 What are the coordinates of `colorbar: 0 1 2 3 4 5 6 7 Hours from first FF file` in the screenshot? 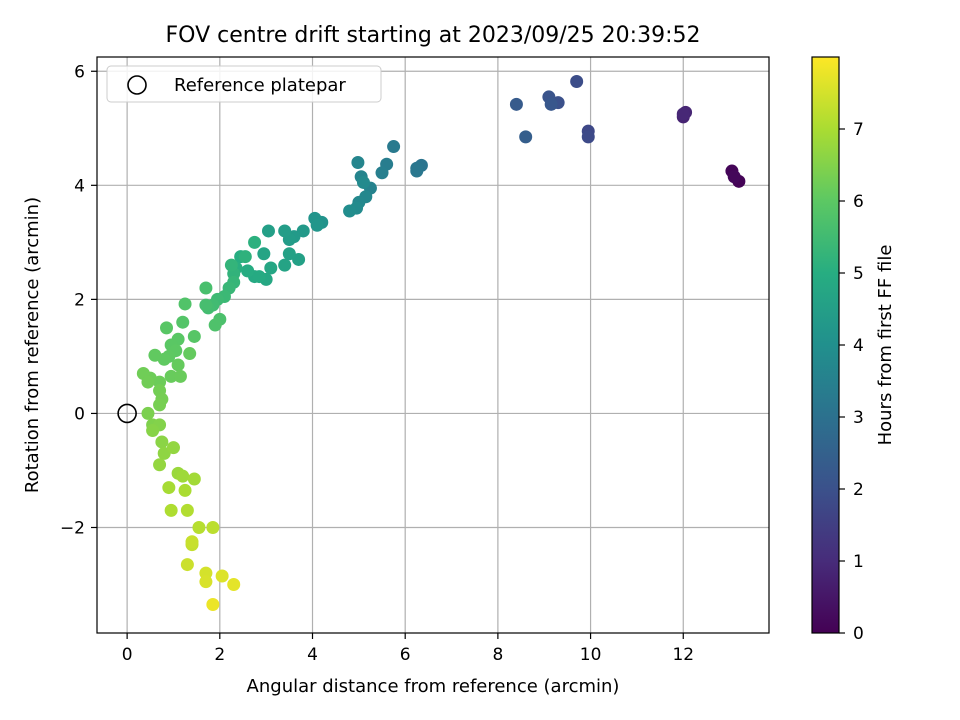 It's located at (853, 350).